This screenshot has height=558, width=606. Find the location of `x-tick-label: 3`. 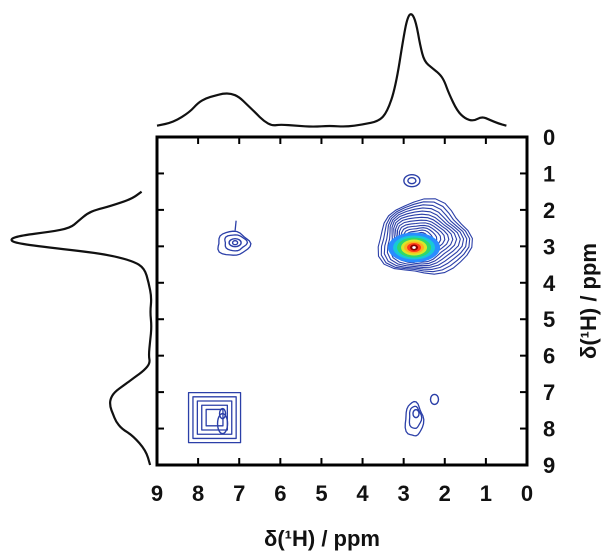

x-tick-label: 3 is located at coordinates (404, 493).